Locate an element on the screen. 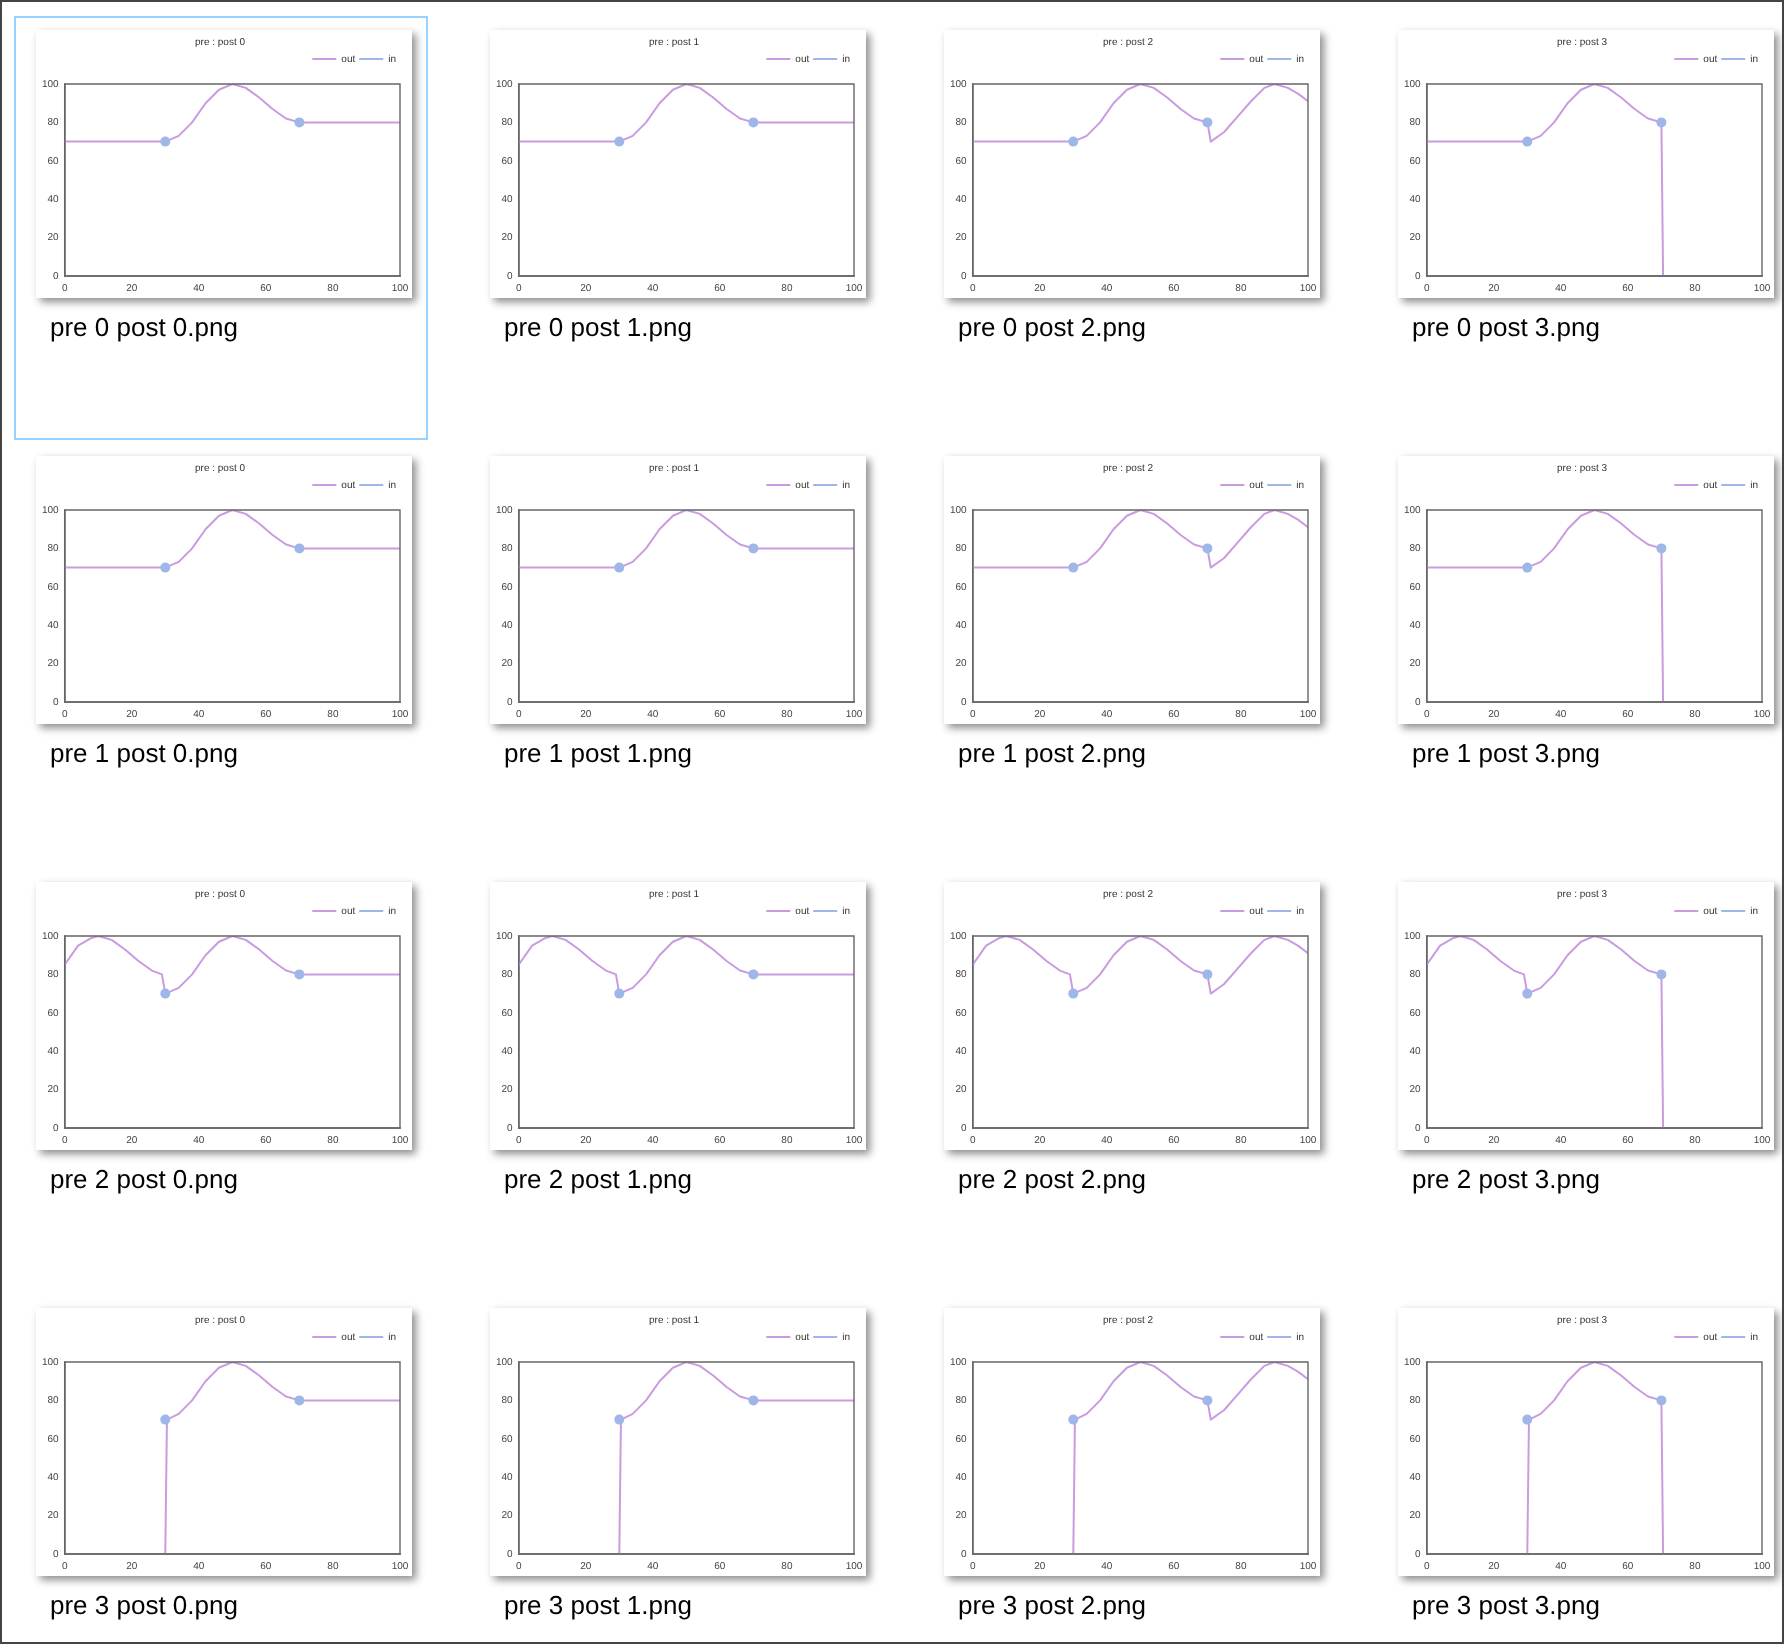  text: pre 0 post 3.png is located at coordinates (1506, 327).